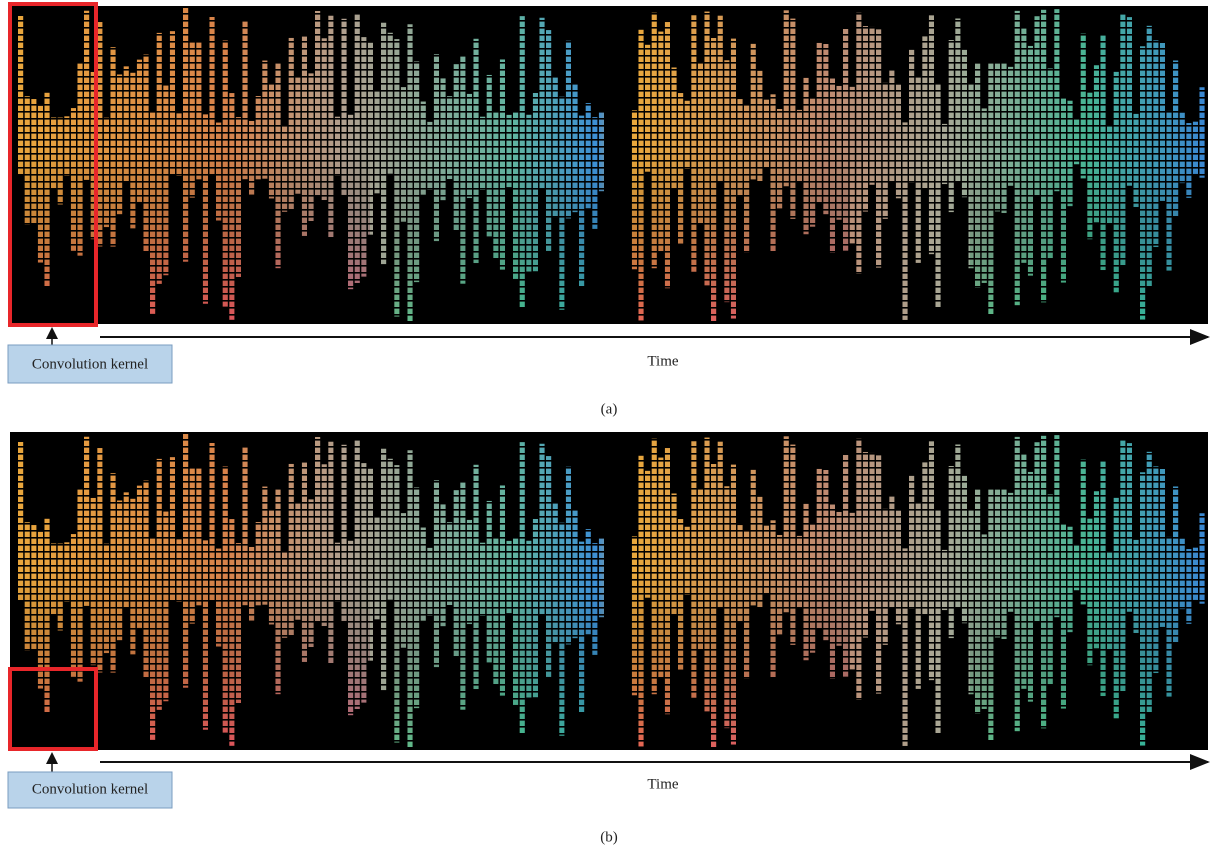 The height and width of the screenshot is (850, 1218). What do you see at coordinates (609, 837) in the screenshot?
I see `caption: (b)` at bounding box center [609, 837].